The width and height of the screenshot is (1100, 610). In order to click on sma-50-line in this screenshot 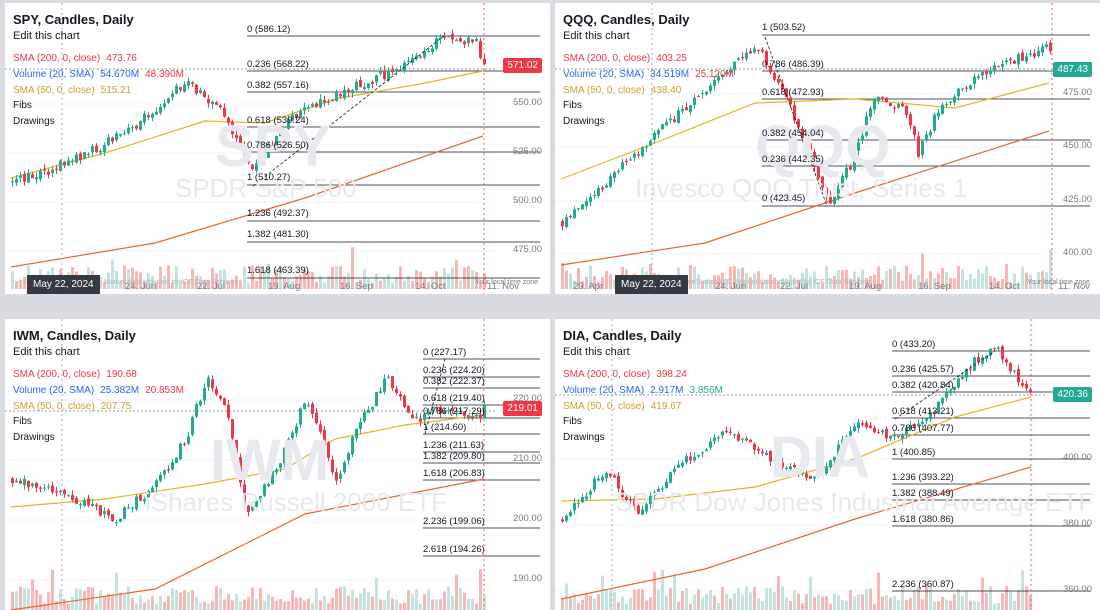, I will do `click(247, 461)`.